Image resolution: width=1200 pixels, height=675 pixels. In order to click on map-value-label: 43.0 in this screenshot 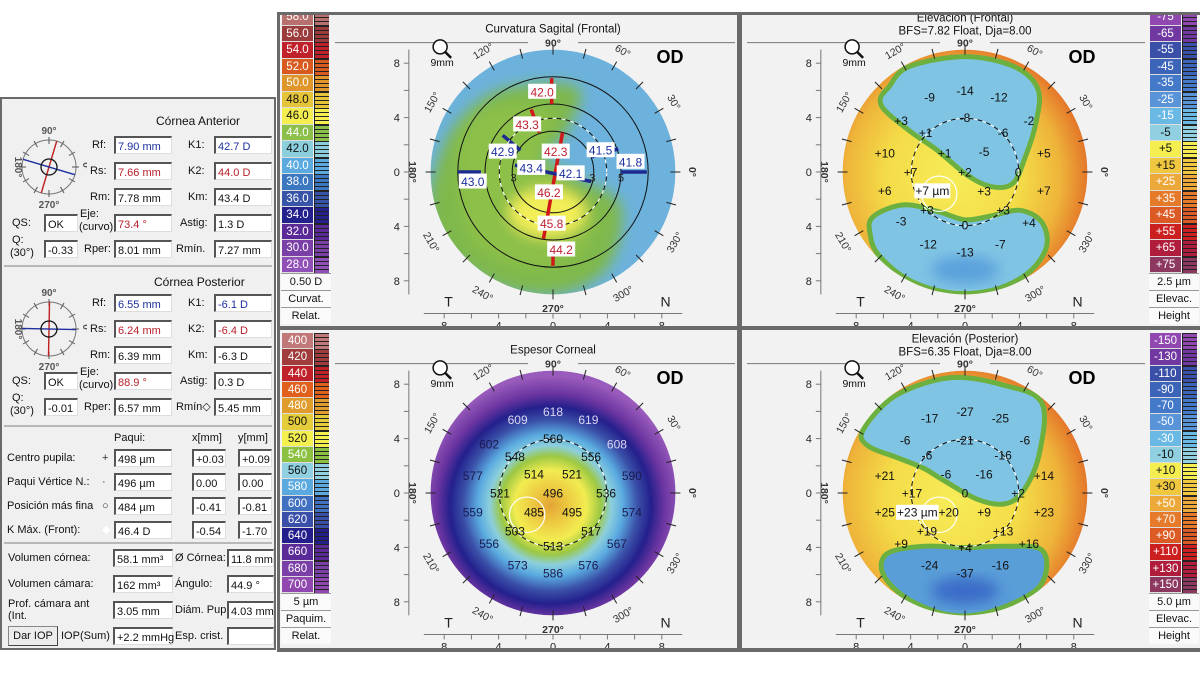, I will do `click(473, 182)`.